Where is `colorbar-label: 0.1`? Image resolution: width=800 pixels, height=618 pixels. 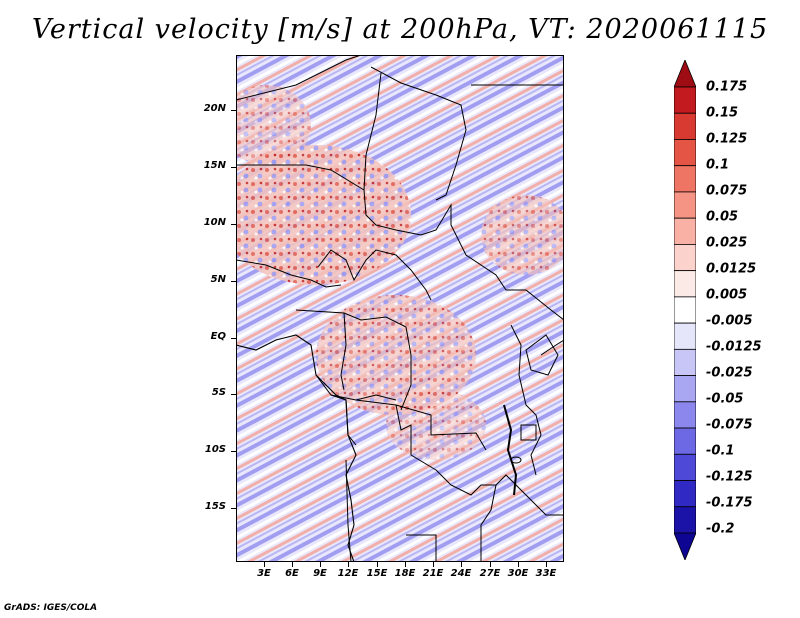 colorbar-label: 0.1 is located at coordinates (718, 165).